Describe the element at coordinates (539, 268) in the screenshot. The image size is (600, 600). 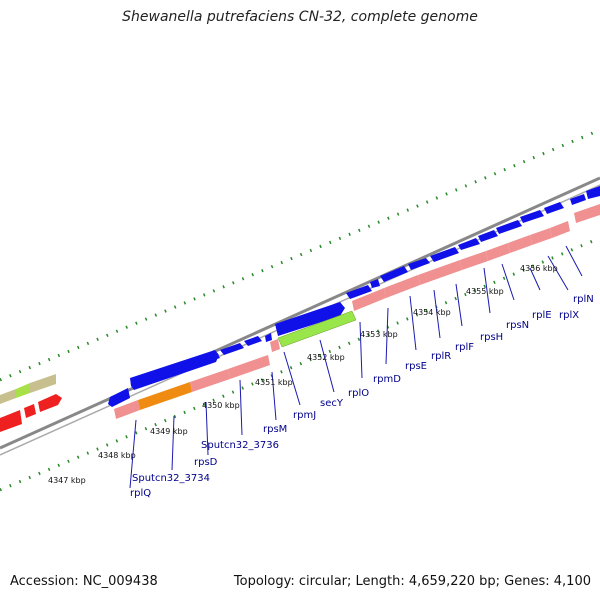
I see `kbp-label: 4356 kbp` at that location.